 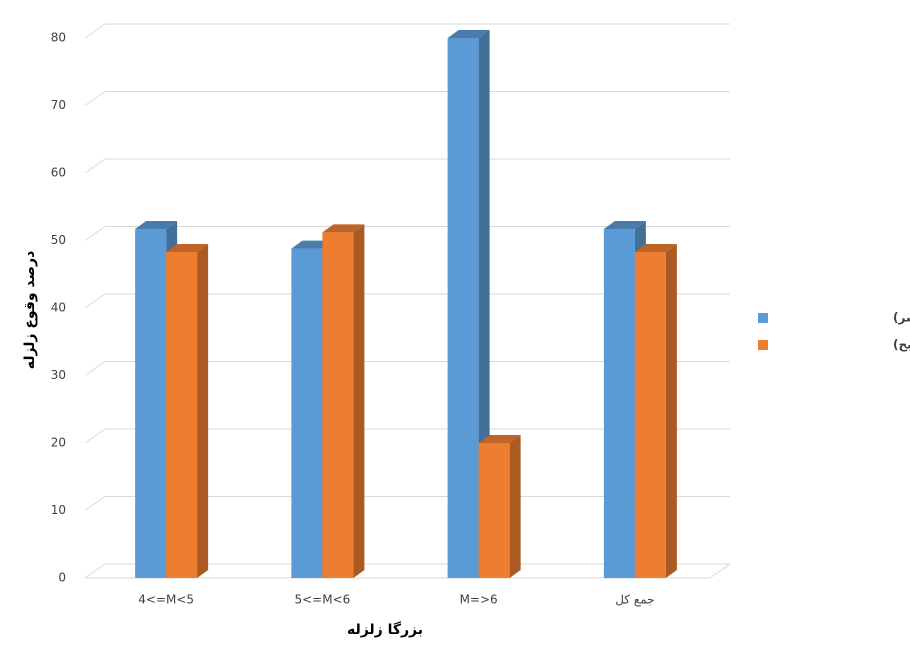 I want to click on y-tick-label: 0, so click(x=62, y=578).